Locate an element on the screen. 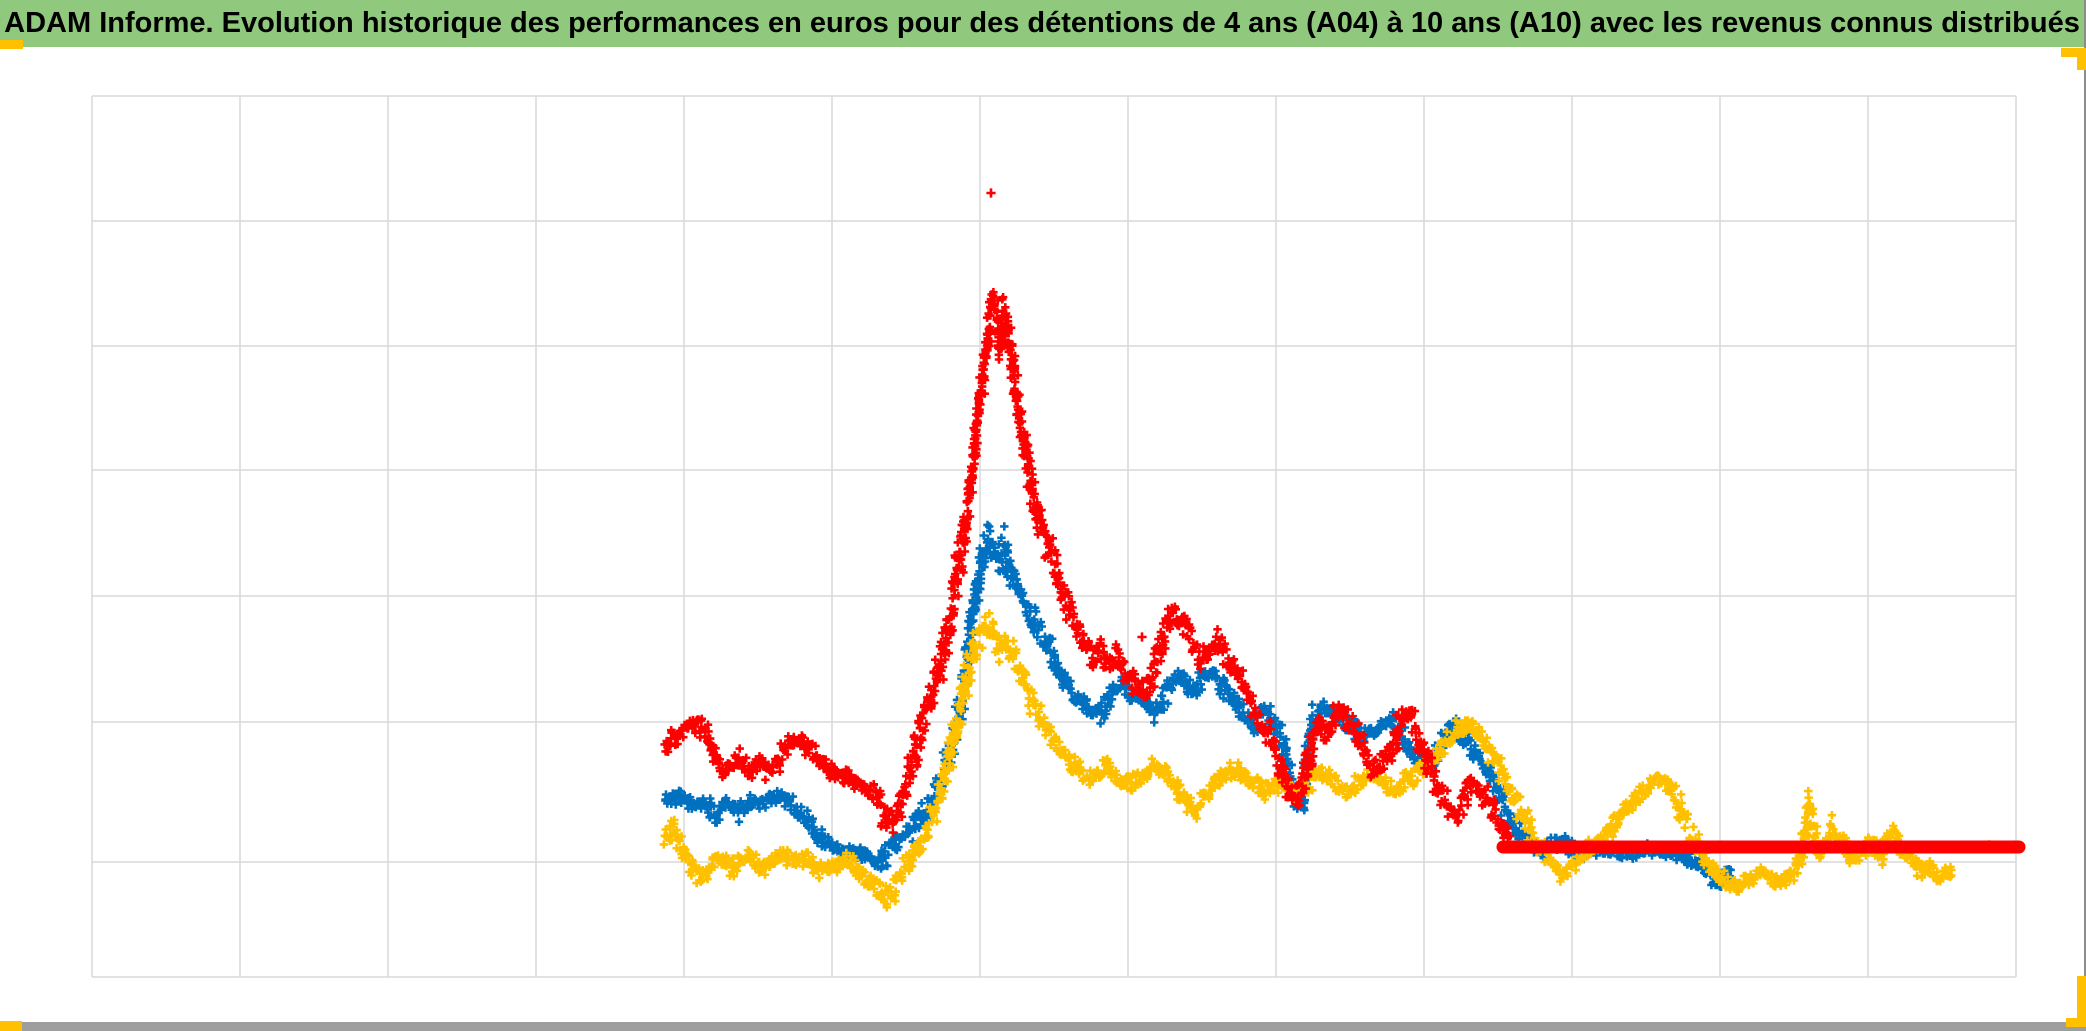 Image resolution: width=2086 pixels, height=1031 pixels. yellow-corner-mark-bottom-right-foot is located at coordinates (2076, 1022).